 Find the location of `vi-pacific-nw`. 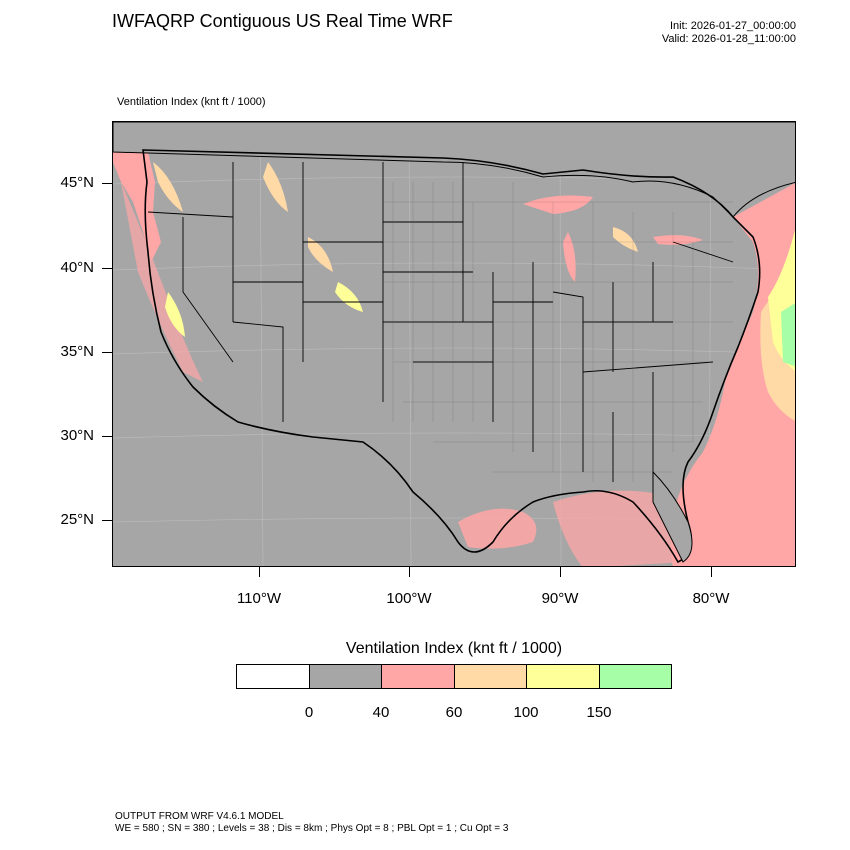

vi-pacific-nw is located at coordinates (137, 192).